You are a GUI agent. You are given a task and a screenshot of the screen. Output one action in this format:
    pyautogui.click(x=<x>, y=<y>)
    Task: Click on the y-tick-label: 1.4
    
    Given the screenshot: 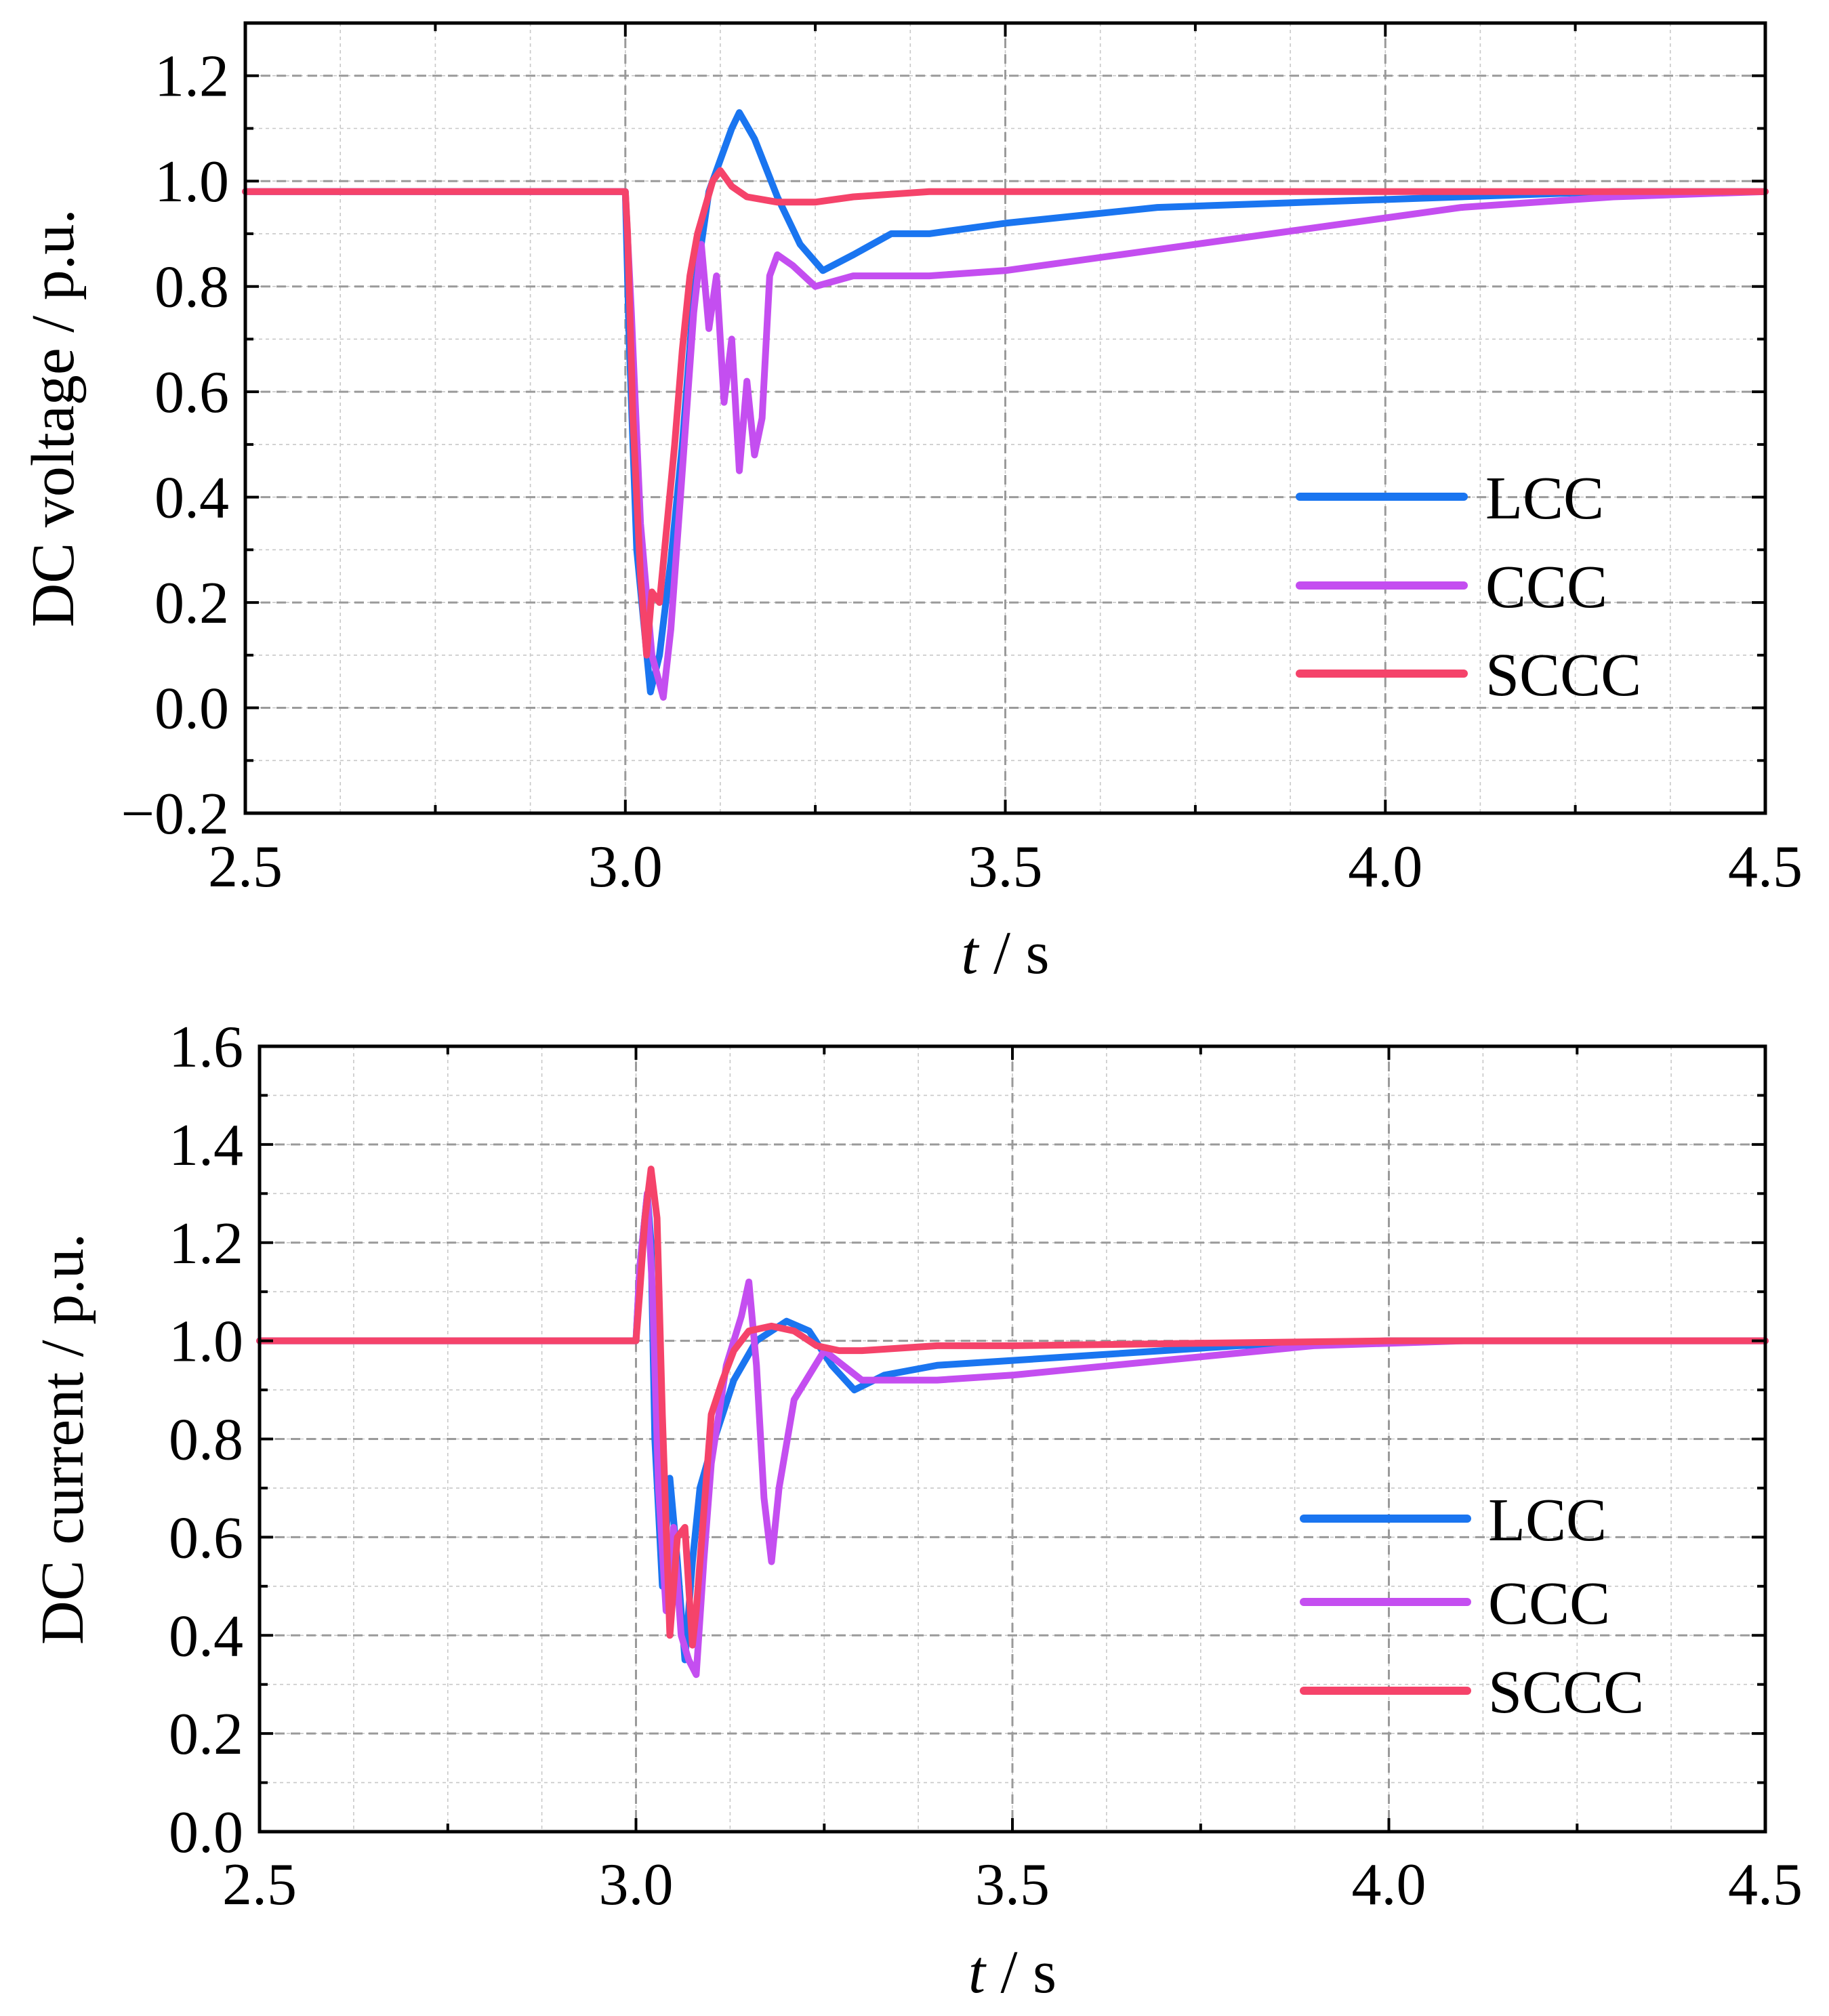 What is the action you would take?
    pyautogui.click(x=206, y=1145)
    